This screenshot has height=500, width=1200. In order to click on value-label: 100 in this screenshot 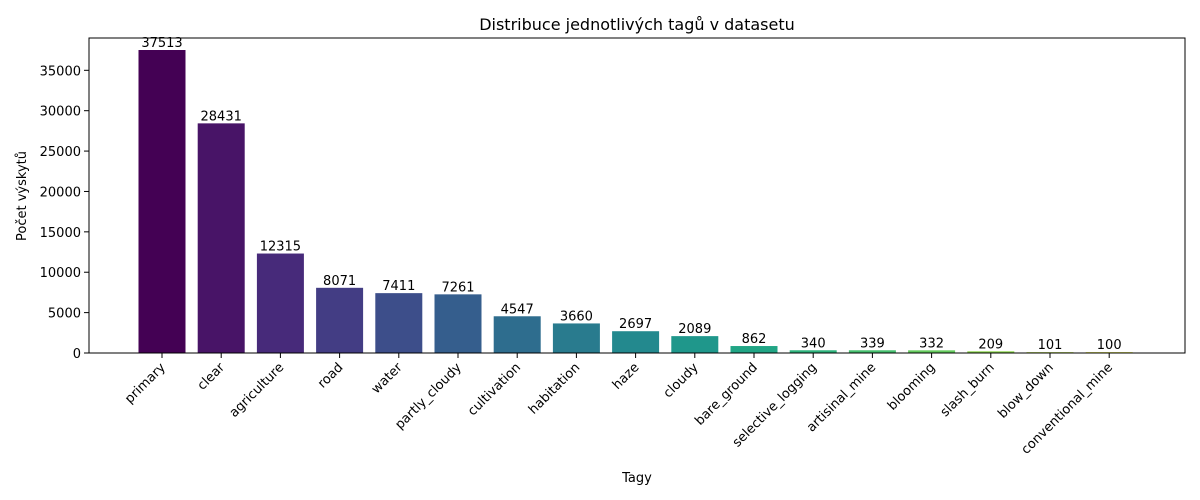, I will do `click(1109, 345)`.